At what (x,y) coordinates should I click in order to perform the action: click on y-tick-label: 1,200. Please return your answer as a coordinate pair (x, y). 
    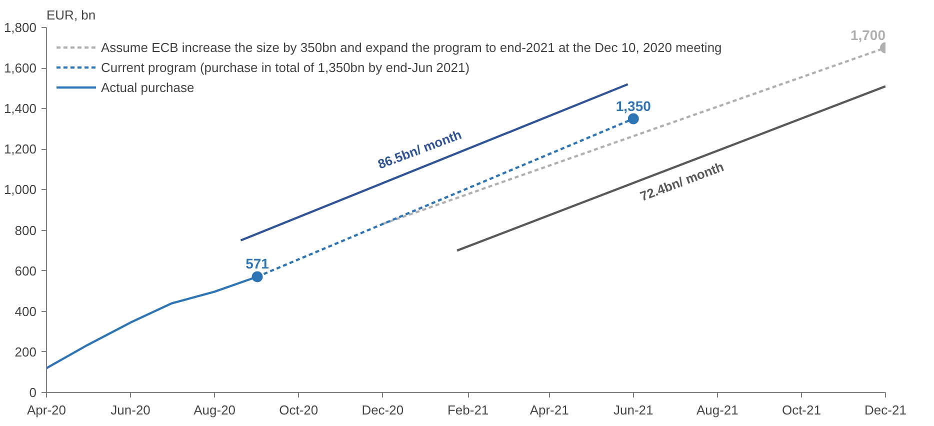
    Looking at the image, I should click on (20, 149).